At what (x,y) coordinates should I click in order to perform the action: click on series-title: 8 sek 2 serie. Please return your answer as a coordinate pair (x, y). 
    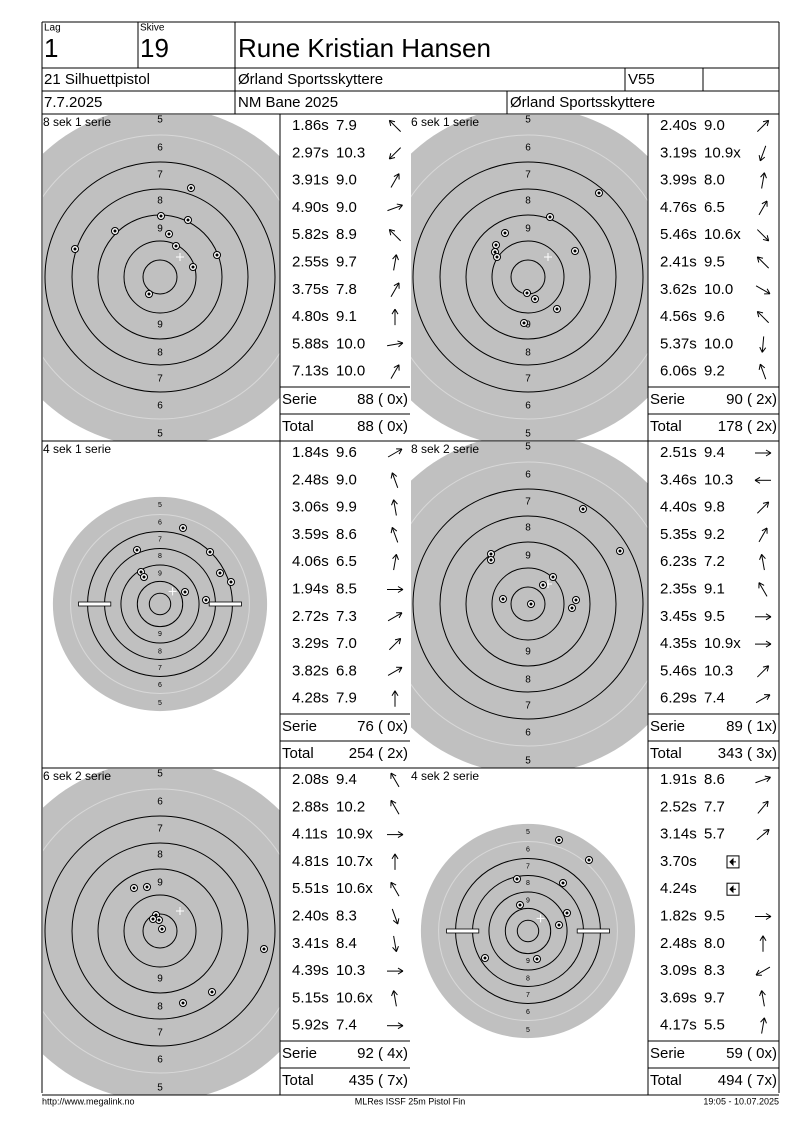
    Looking at the image, I should click on (445, 449).